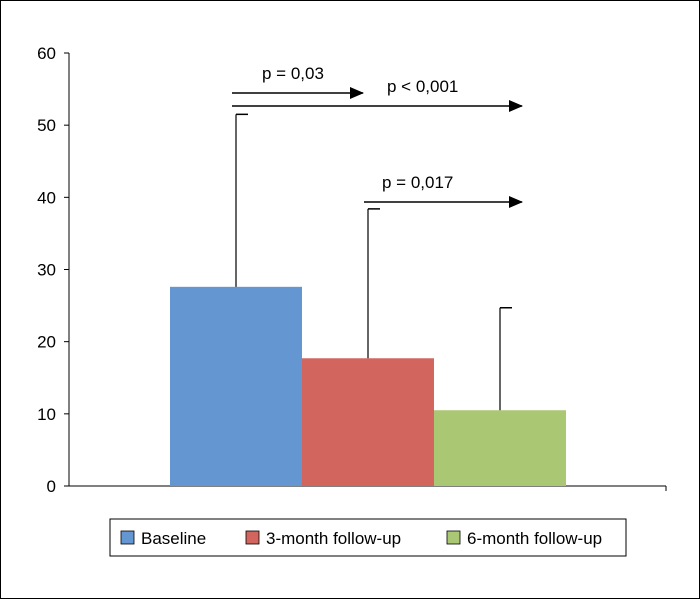 This screenshot has width=700, height=599. Describe the element at coordinates (293, 73) in the screenshot. I see `significance-label: p = 0,03` at that location.